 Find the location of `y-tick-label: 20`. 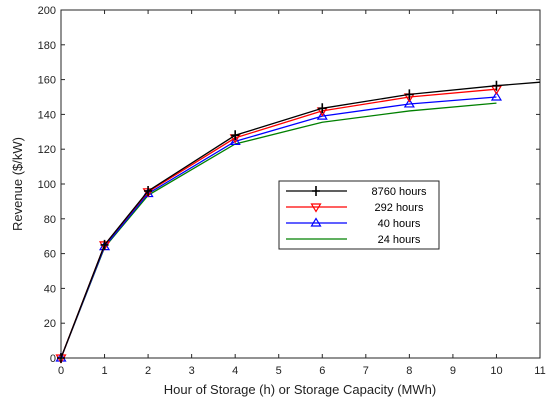

y-tick-label: 20 is located at coordinates (50, 324).